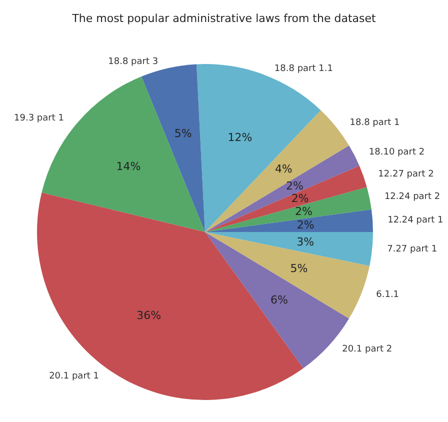 The image size is (448, 422). Describe the element at coordinates (128, 166) in the screenshot. I see `data-label: 14%` at that location.